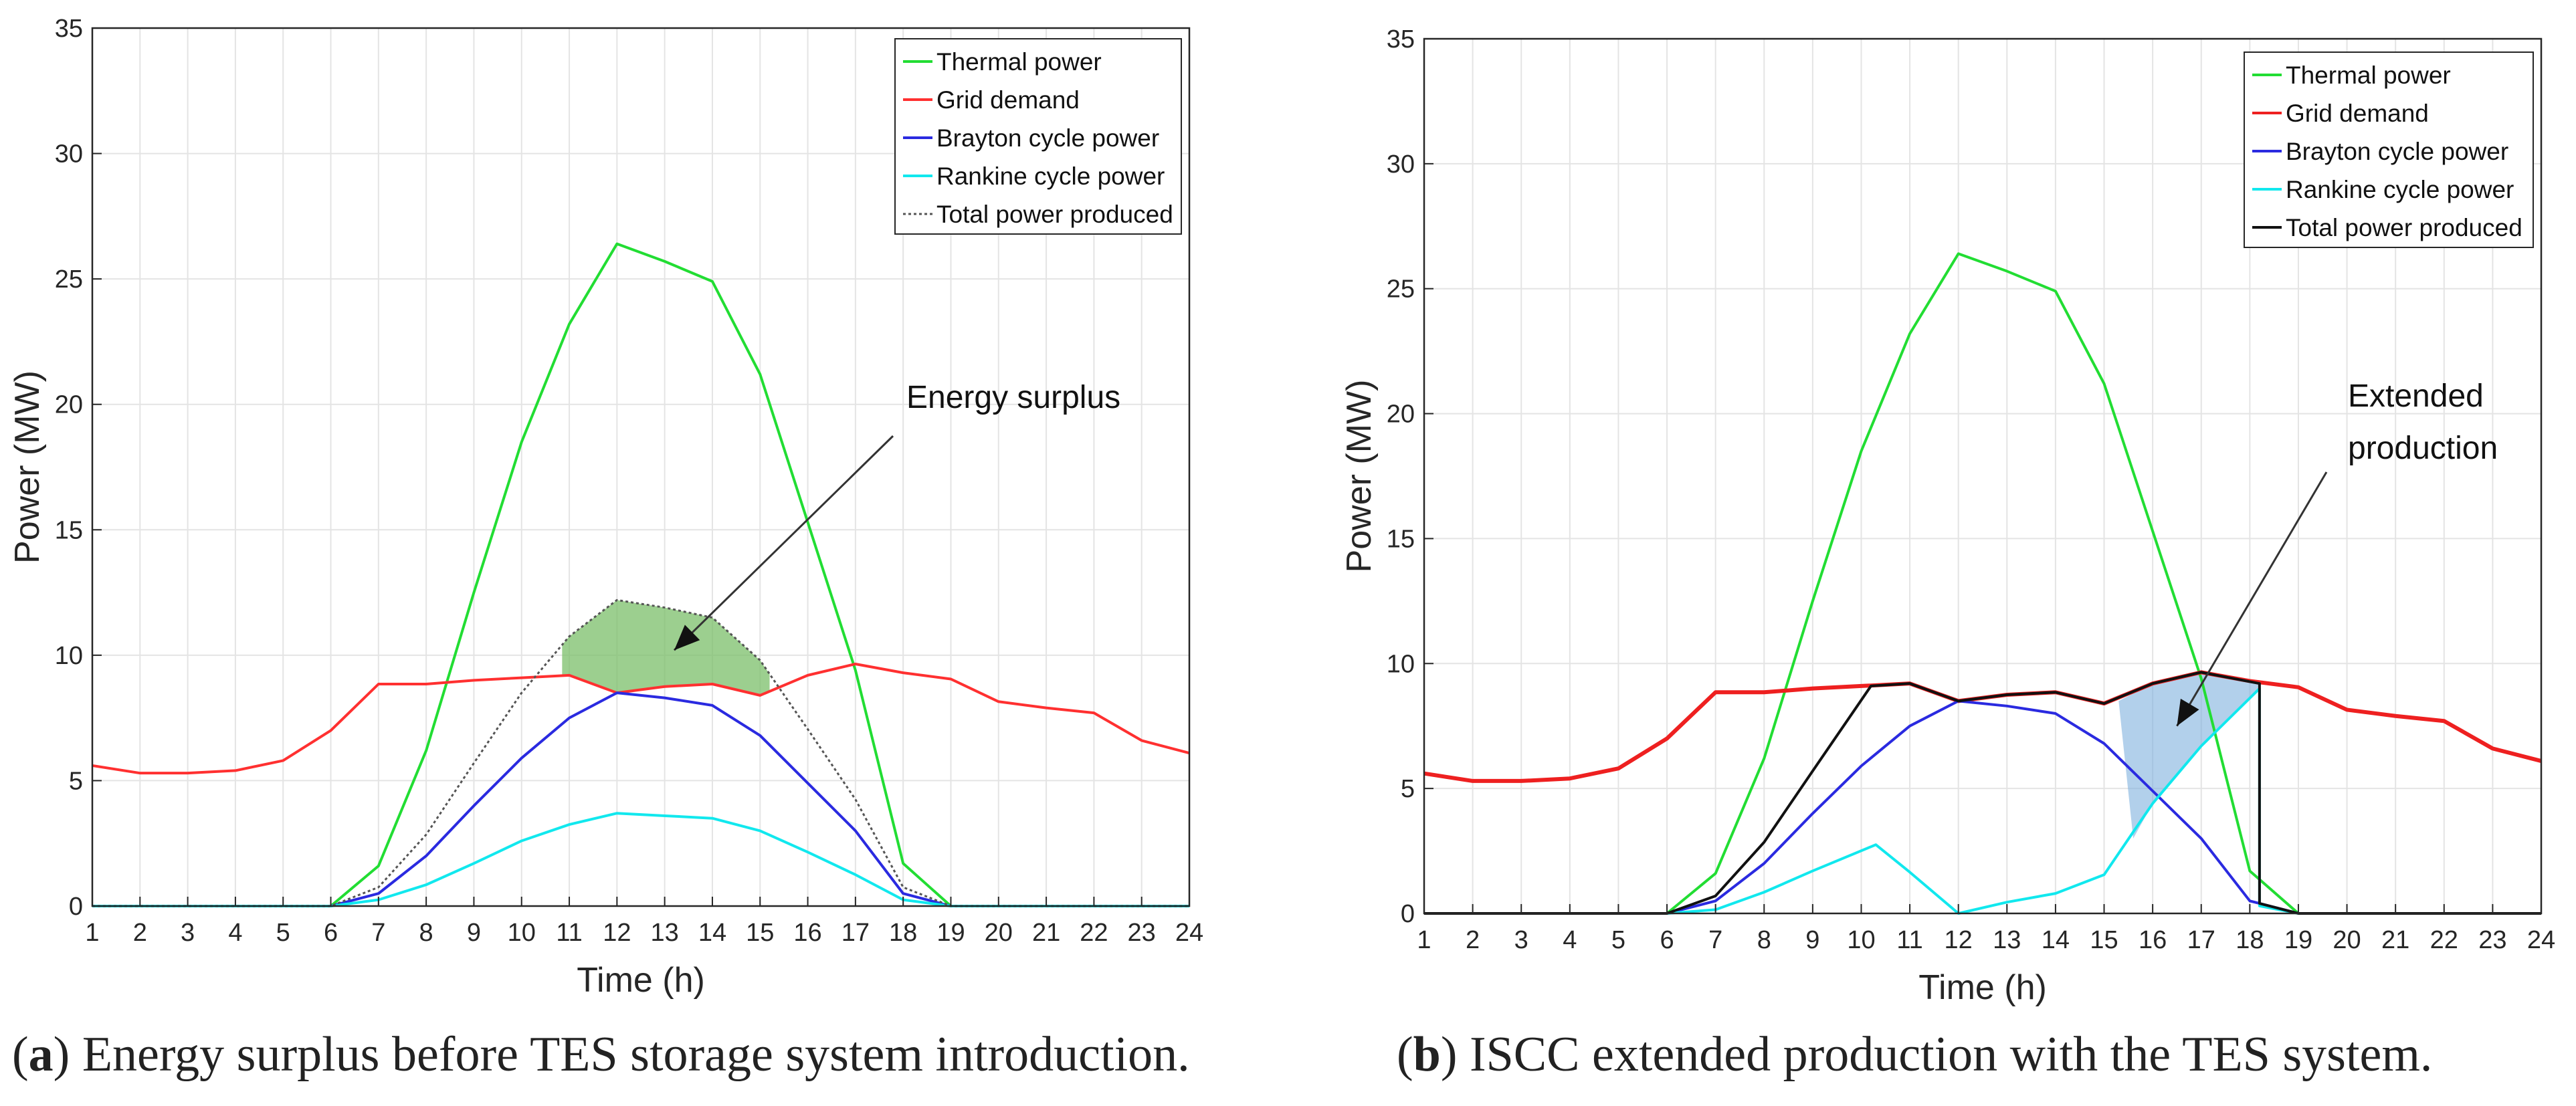 The width and height of the screenshot is (2576, 1106). Describe the element at coordinates (20, 1054) in the screenshot. I see `caption-a-open: (` at that location.